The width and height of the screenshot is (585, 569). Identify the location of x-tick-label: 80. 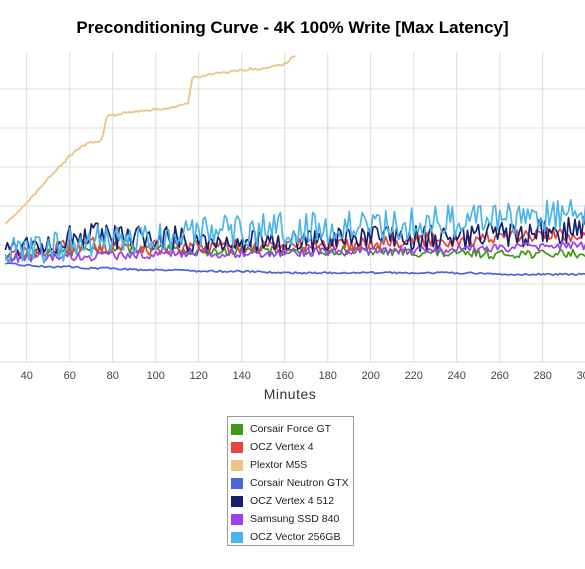
(113, 376).